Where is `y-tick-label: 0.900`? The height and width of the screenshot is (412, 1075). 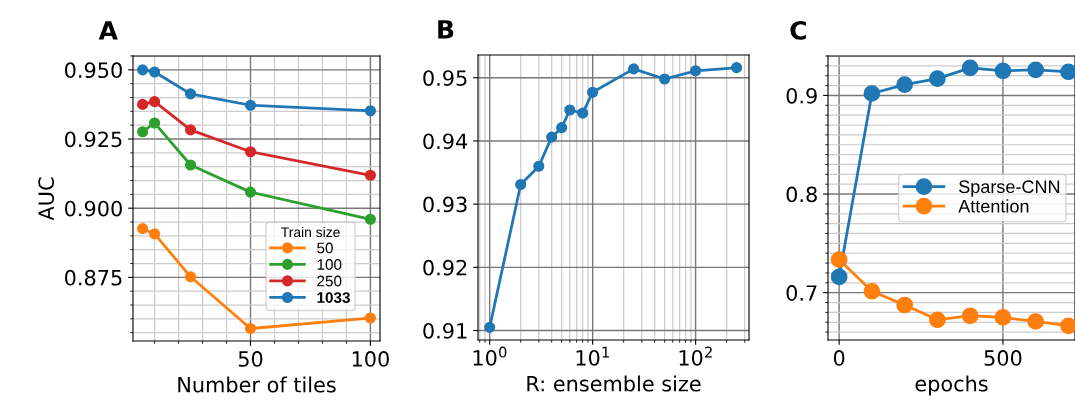
y-tick-label: 0.900 is located at coordinates (93, 208).